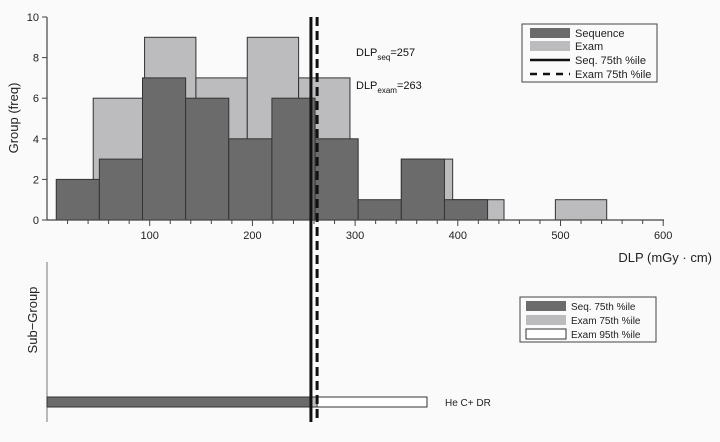 The height and width of the screenshot is (442, 720). What do you see at coordinates (37, 119) in the screenshot?
I see `y-ticks: 0 2 4 6 8 10` at bounding box center [37, 119].